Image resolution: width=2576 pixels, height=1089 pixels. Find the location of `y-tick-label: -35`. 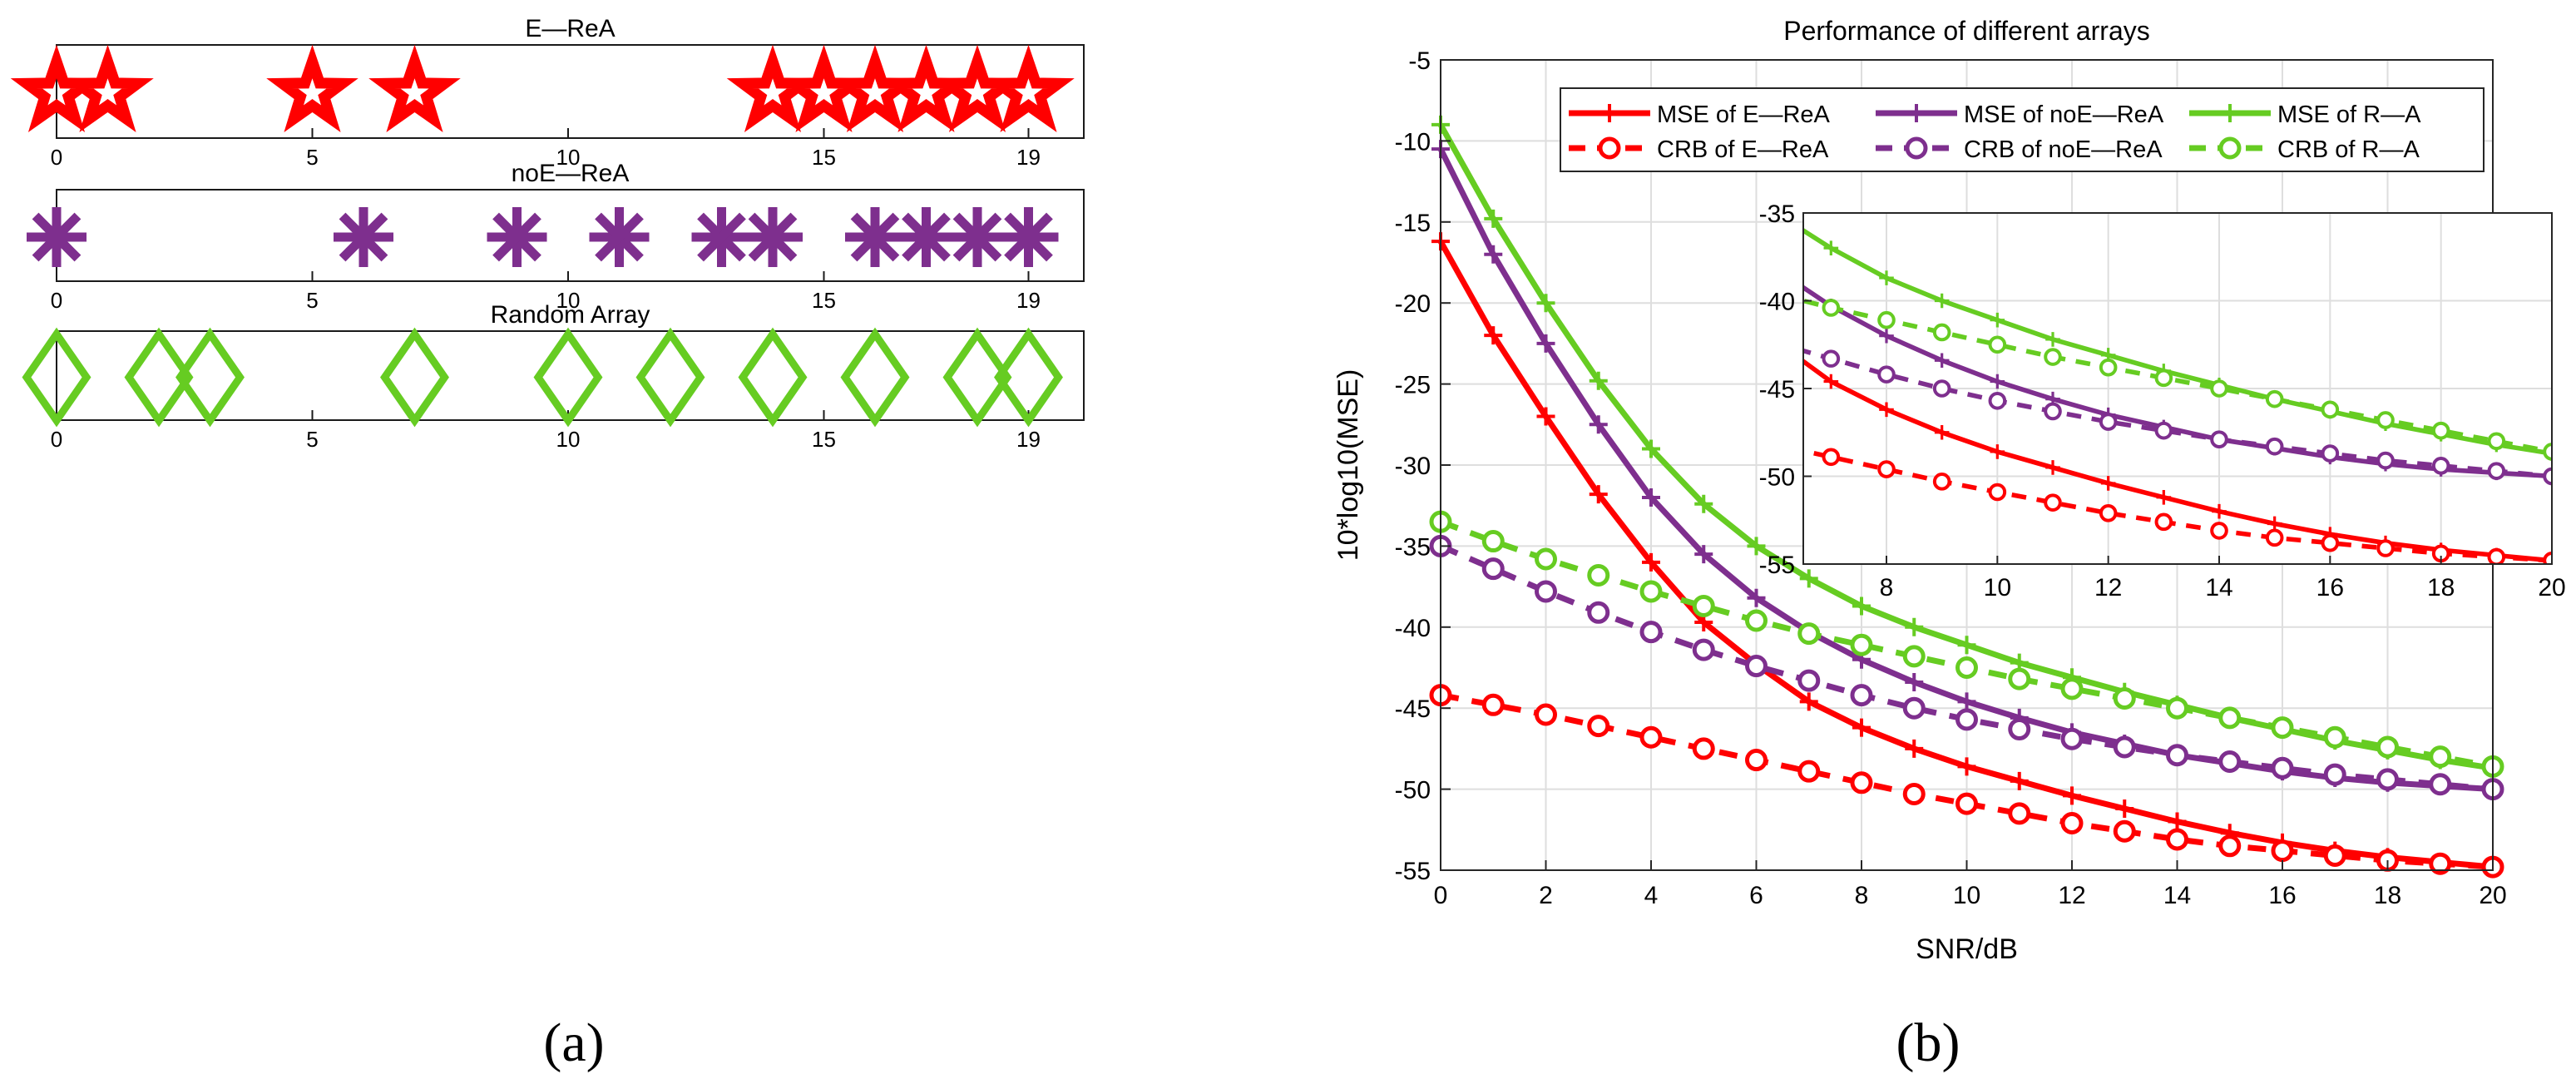

y-tick-label: -35 is located at coordinates (1413, 547).